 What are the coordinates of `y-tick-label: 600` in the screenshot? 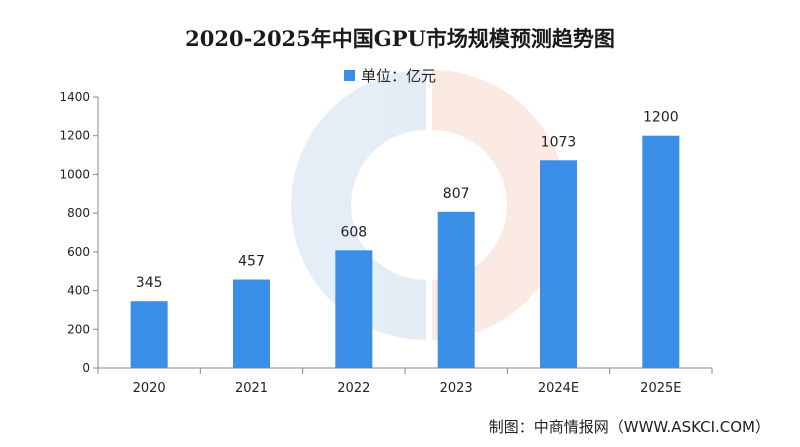 It's located at (78, 252).